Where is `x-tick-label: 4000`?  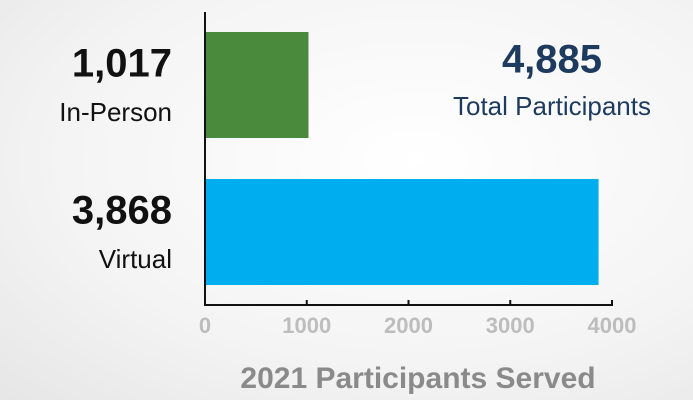
x-tick-label: 4000 is located at coordinates (612, 325).